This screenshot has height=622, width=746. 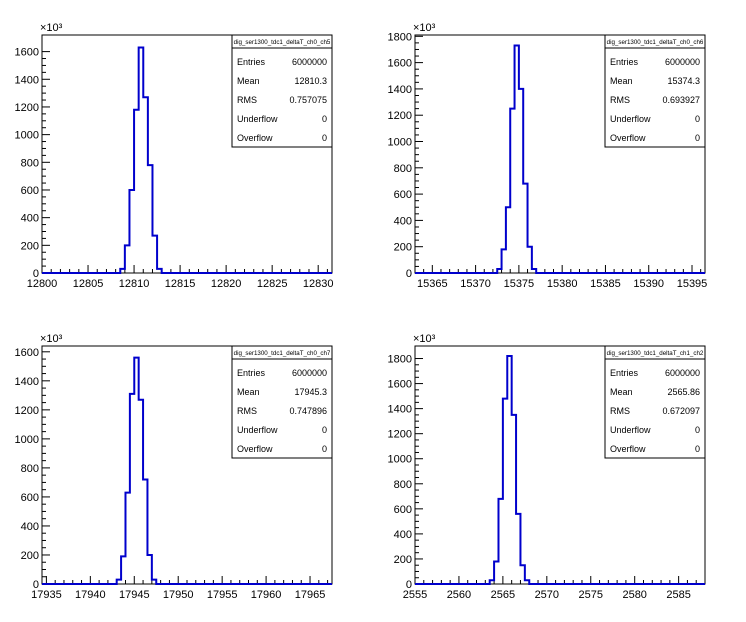 I want to click on stats-box-title: dig_ser1300_tdc1_deltaT_ch0_ch7, so click(x=282, y=353).